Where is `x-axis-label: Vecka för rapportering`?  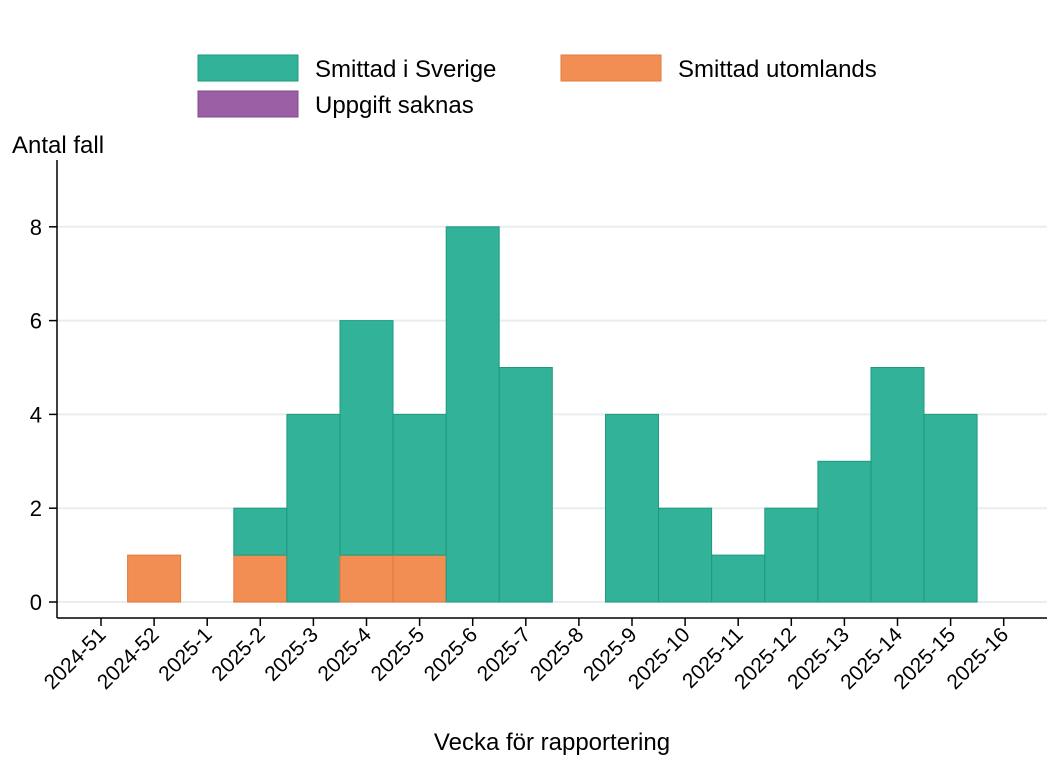
x-axis-label: Vecka för rapportering is located at coordinates (552, 742).